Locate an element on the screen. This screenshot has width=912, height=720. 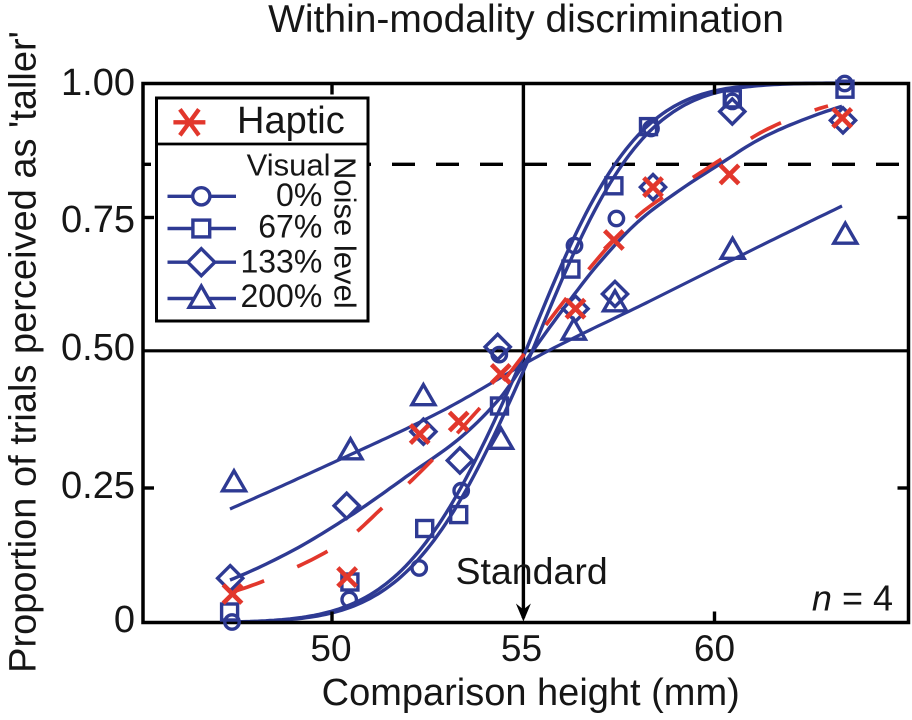
svg-text: Comparison height (mm) is located at coordinates (531, 693).